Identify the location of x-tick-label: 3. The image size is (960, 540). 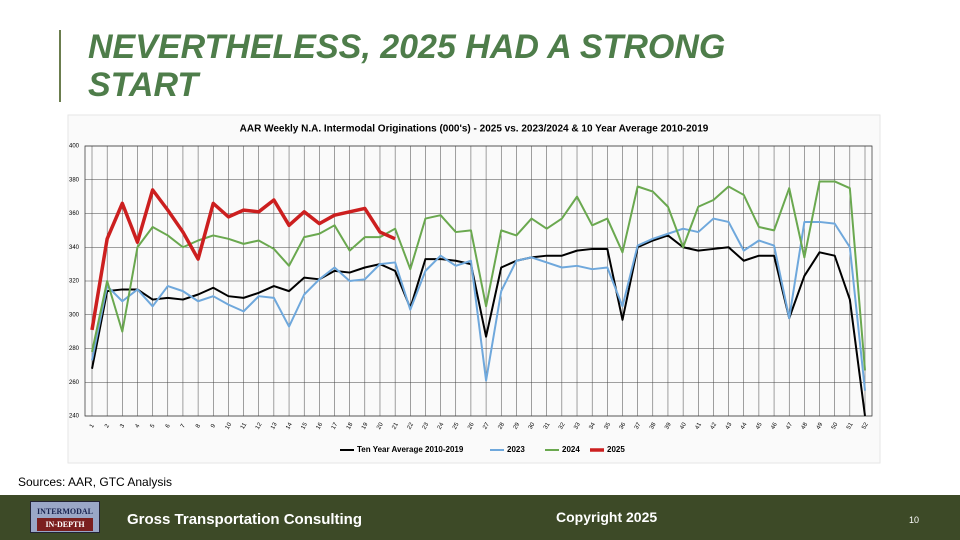
(122, 426).